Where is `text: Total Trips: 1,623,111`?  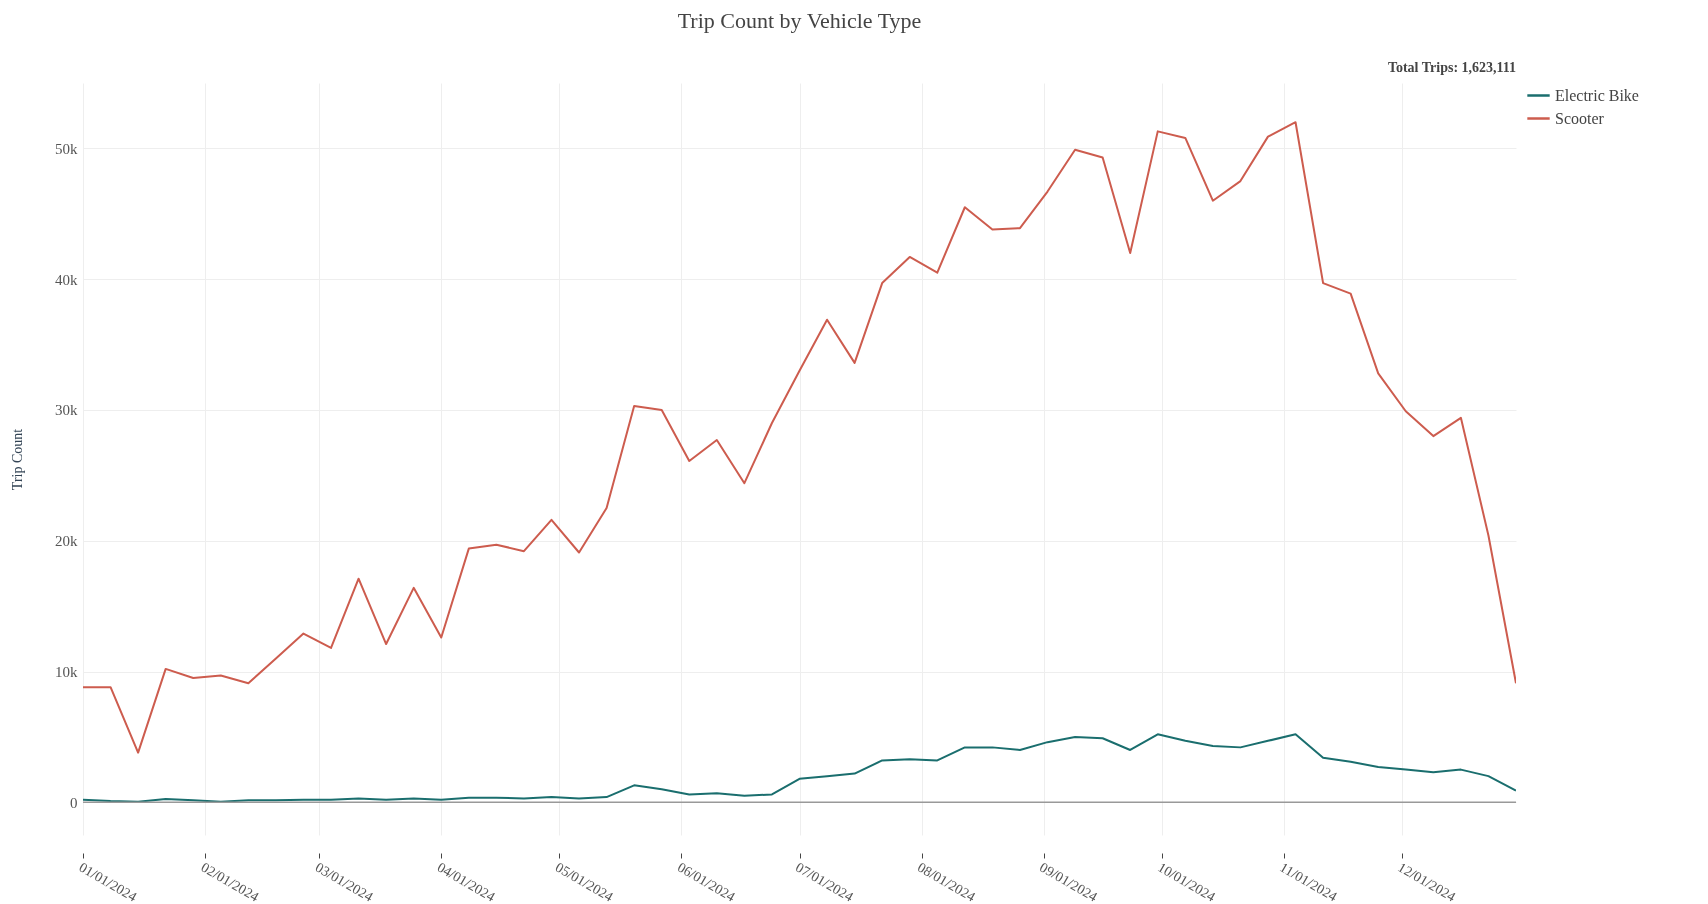 text: Total Trips: 1,623,111 is located at coordinates (1451, 67).